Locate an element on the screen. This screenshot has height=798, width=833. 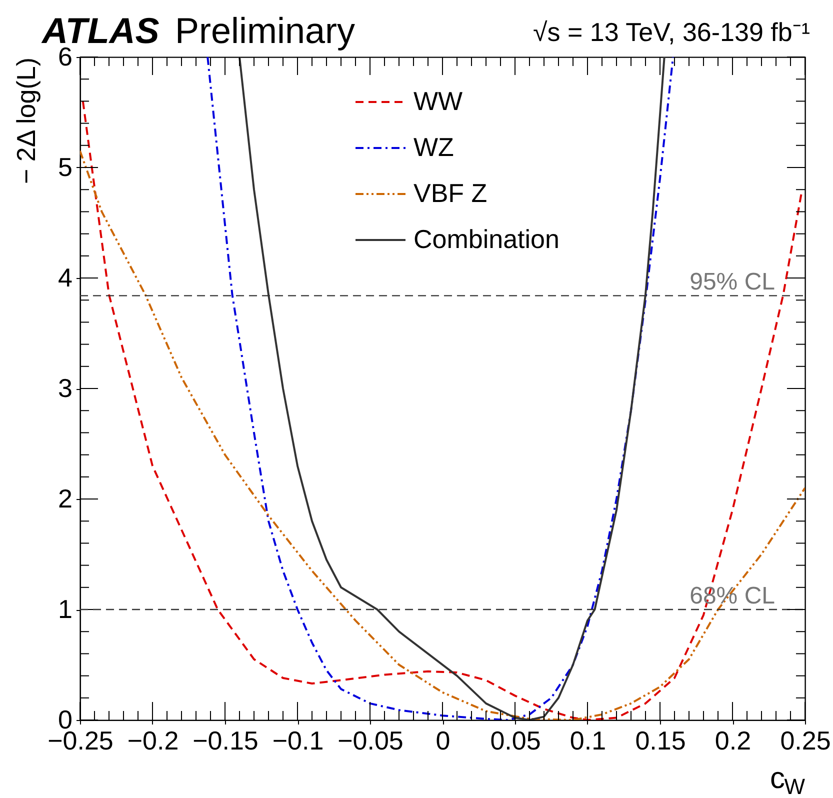
x-tick-label: 0.25 is located at coordinates (805, 741).